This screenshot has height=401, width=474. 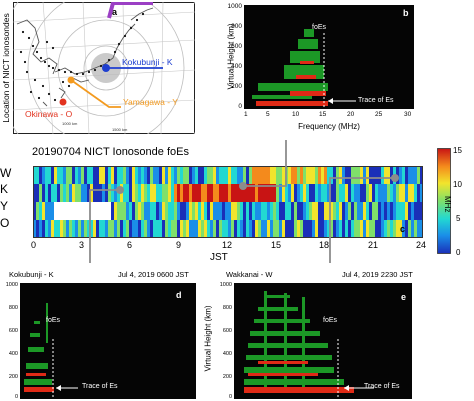 I want to click on panel-b-xtick: 30, so click(x=408, y=114).